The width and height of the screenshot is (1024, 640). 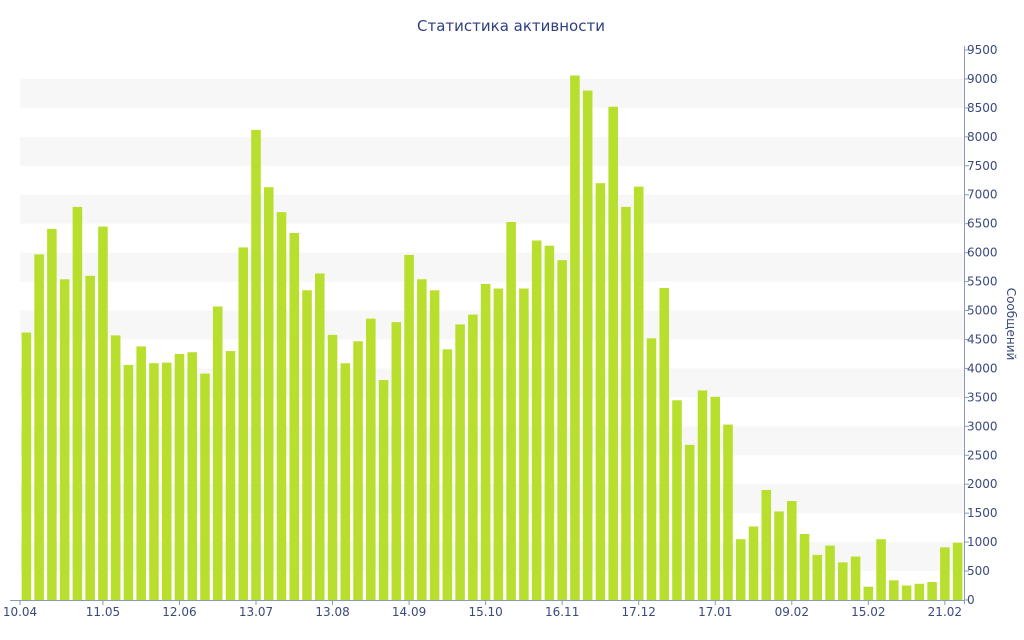 What do you see at coordinates (256, 612) in the screenshot?
I see `x-tick-label: 13.07` at bounding box center [256, 612].